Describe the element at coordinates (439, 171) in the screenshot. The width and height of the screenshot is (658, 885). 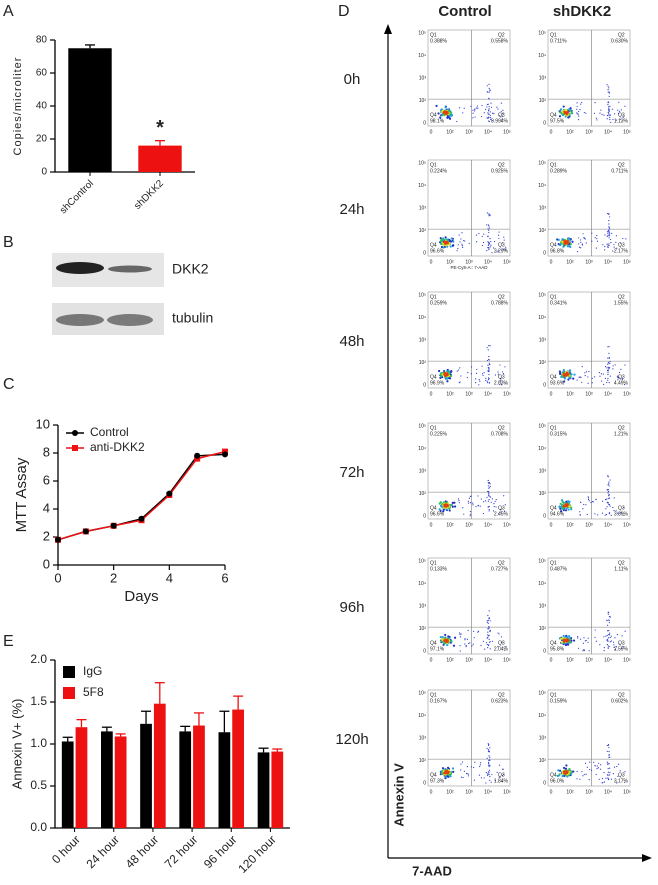
I see `quadrant-value: 0.224%` at that location.